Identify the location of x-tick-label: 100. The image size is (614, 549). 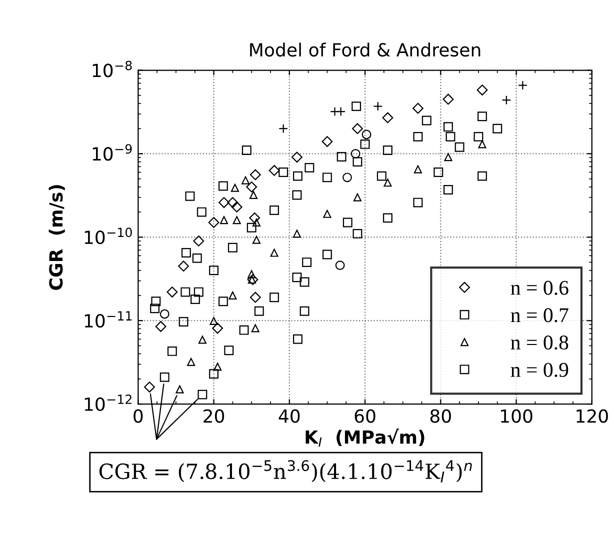
(516, 416).